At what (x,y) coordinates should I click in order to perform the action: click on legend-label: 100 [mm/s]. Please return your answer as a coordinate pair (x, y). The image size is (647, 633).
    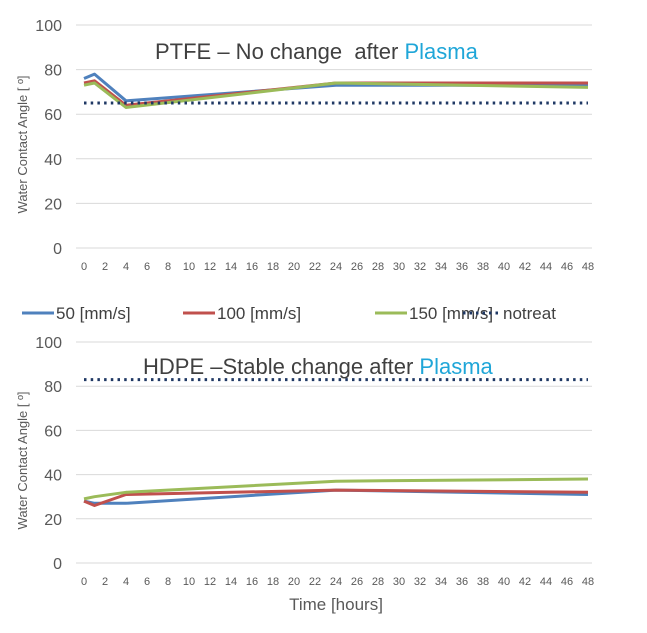
    Looking at the image, I should click on (259, 313).